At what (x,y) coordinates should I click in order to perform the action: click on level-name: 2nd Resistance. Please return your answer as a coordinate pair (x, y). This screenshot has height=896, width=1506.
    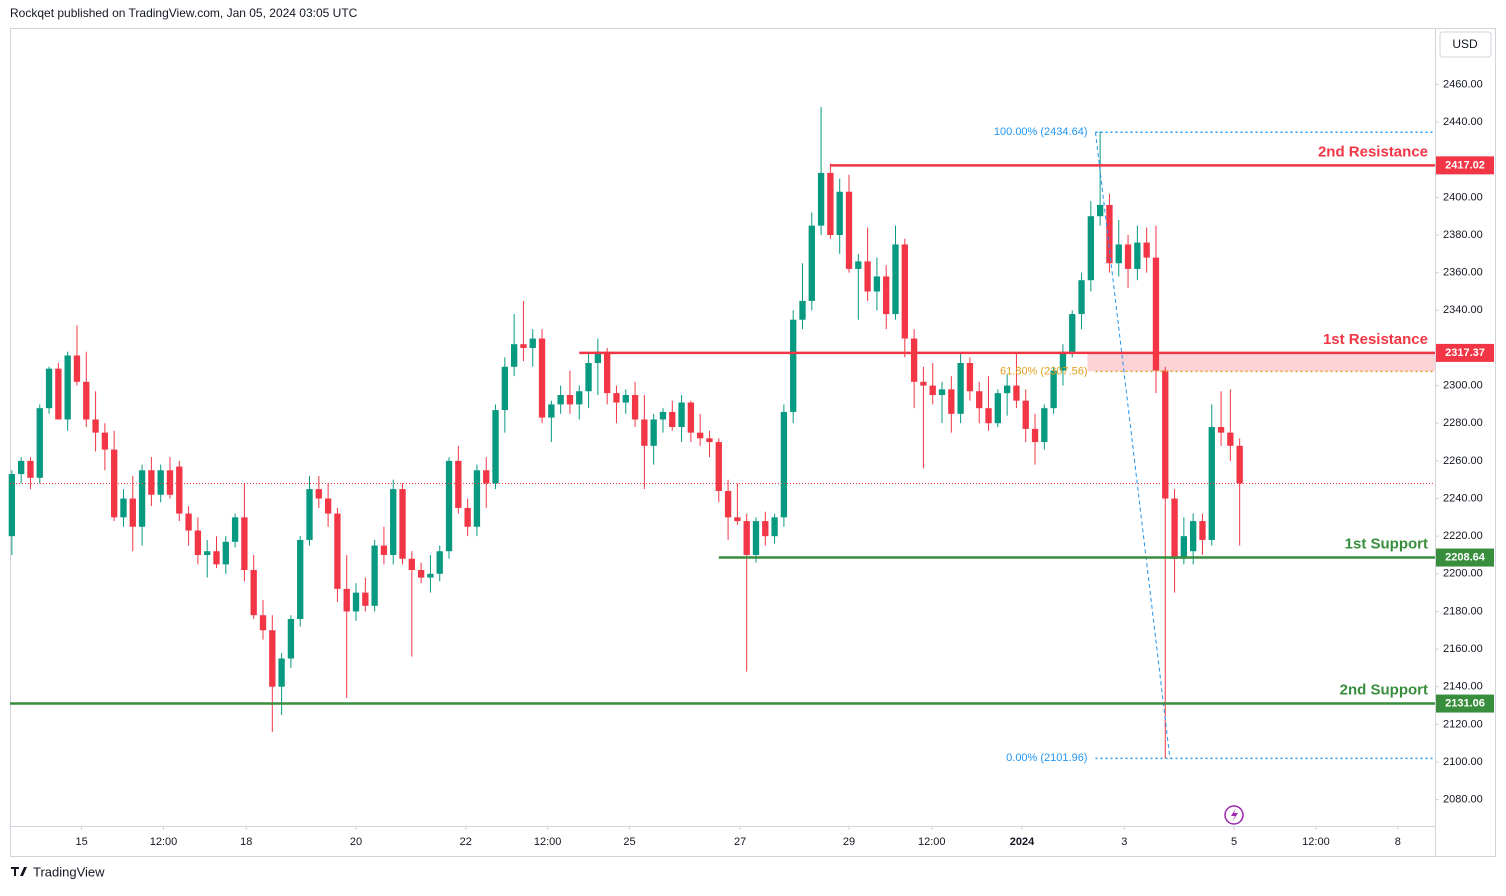
    Looking at the image, I should click on (1373, 151).